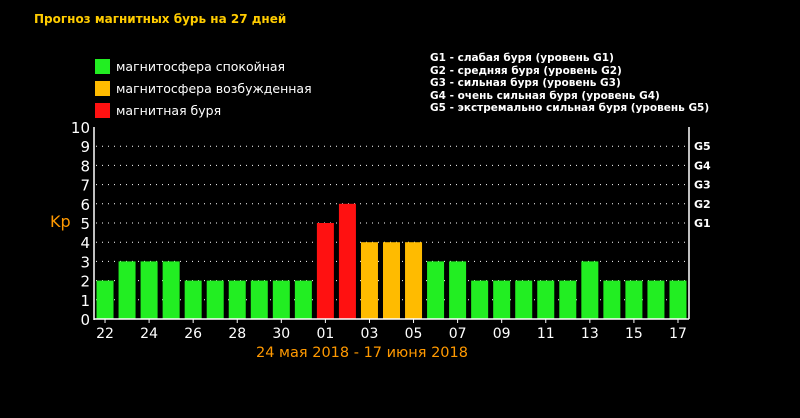  Describe the element at coordinates (414, 334) in the screenshot. I see `x-tick-label: 05` at that location.